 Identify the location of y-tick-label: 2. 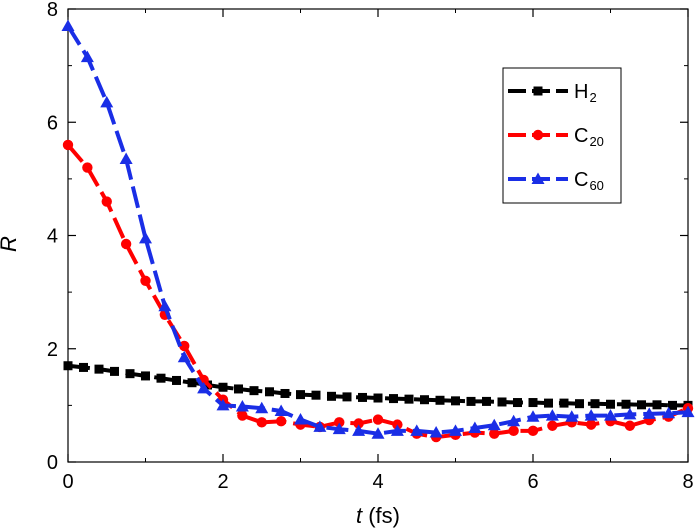
(52, 350).